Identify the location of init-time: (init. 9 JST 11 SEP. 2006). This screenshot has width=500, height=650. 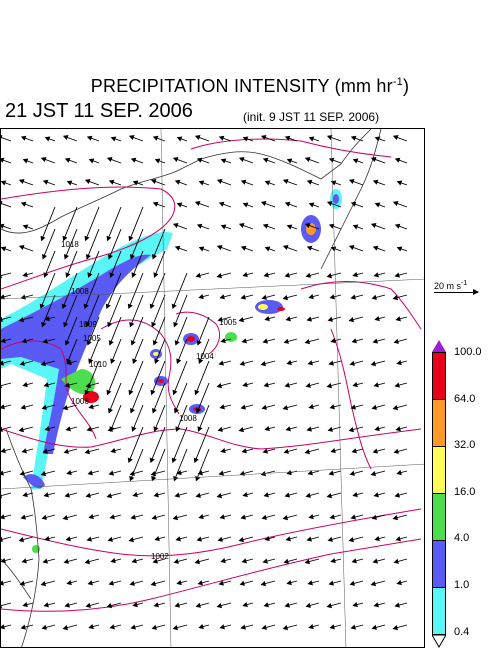
(311, 117).